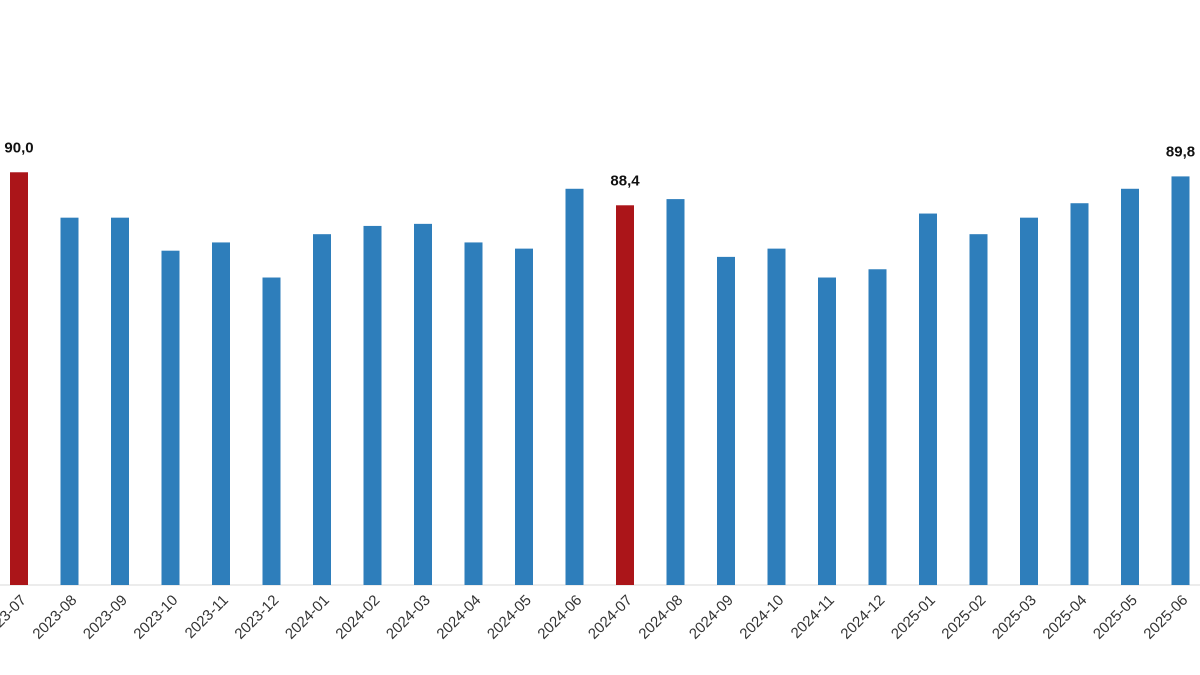 Image resolution: width=1200 pixels, height=675 pixels. What do you see at coordinates (625, 180) in the screenshot?
I see `data-label: 88,4` at bounding box center [625, 180].